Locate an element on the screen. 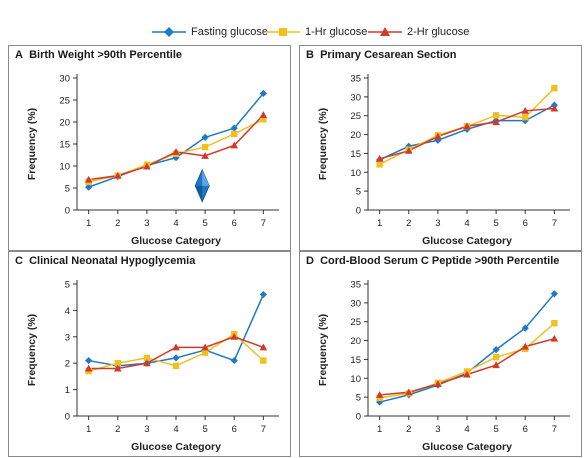 Image resolution: width=588 pixels, height=458 pixels. legend-swatch-fasting is located at coordinates (169, 32).